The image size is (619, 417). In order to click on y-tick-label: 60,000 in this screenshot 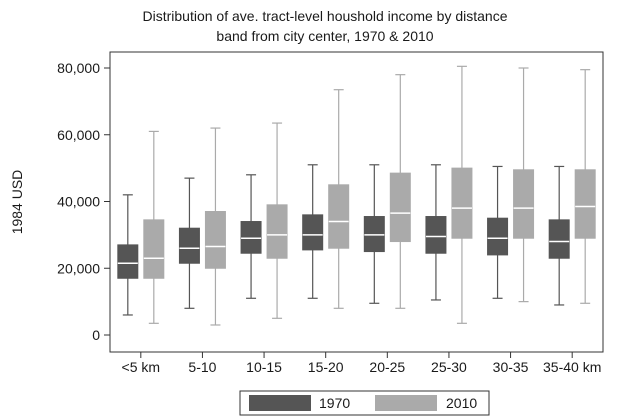, I will do `click(78, 135)`.